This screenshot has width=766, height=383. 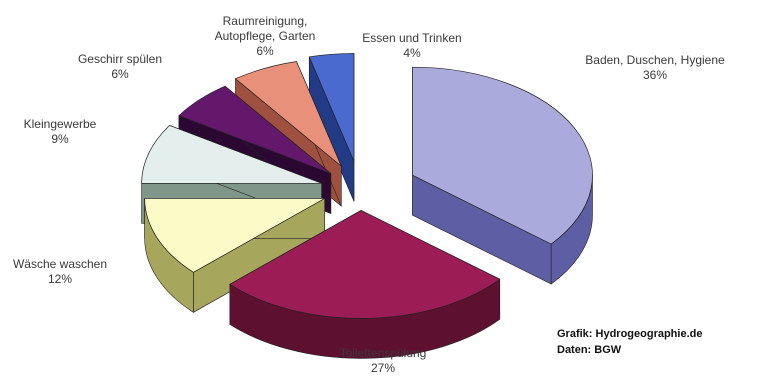 What do you see at coordinates (502, 155) in the screenshot?
I see `slice-baden` at bounding box center [502, 155].